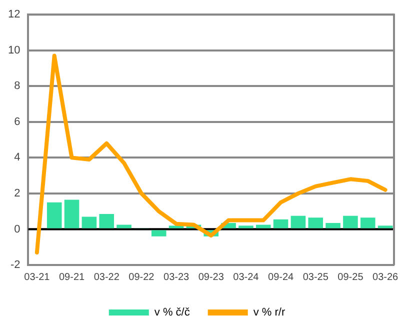  What do you see at coordinates (72, 277) in the screenshot?
I see `x-tick-label: 09-21` at bounding box center [72, 277].